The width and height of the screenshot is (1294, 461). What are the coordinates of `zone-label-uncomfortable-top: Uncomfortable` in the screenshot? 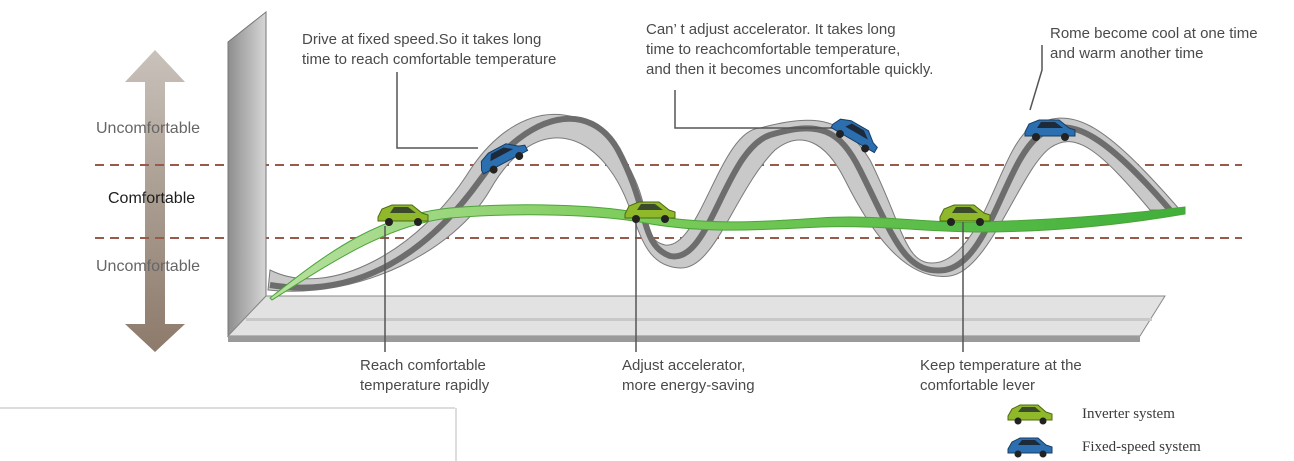 It's located at (148, 128).